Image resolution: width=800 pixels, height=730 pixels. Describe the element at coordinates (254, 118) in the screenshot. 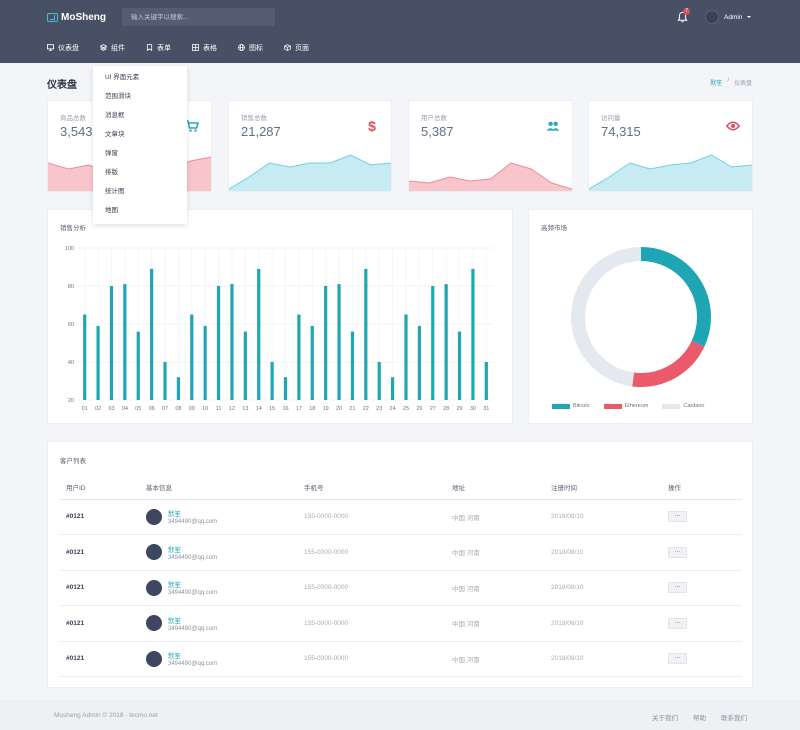

I see `stat-label: 销售总数` at that location.